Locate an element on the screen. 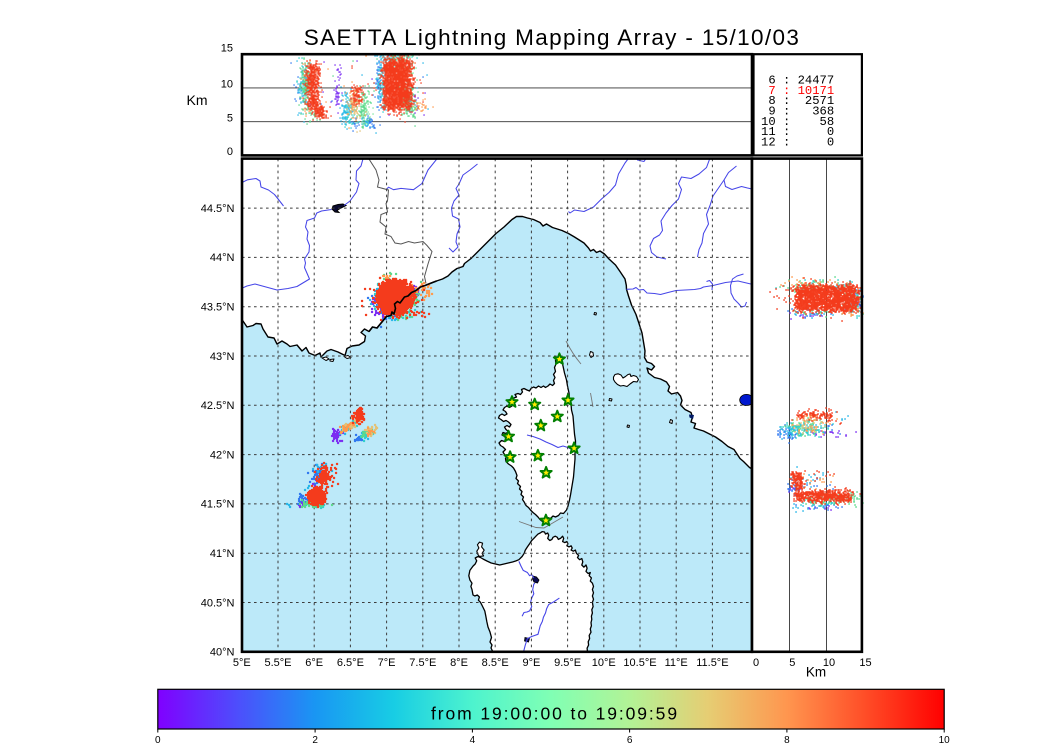  svg-text: 11 : 0 is located at coordinates (797, 132).